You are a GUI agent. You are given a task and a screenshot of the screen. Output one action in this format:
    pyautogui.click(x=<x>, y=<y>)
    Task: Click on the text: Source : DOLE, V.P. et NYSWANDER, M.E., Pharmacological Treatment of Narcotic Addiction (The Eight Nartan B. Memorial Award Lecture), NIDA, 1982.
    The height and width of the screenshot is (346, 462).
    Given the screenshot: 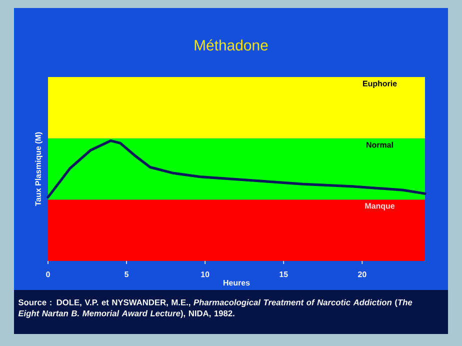 What is the action you would take?
    pyautogui.click(x=215, y=308)
    